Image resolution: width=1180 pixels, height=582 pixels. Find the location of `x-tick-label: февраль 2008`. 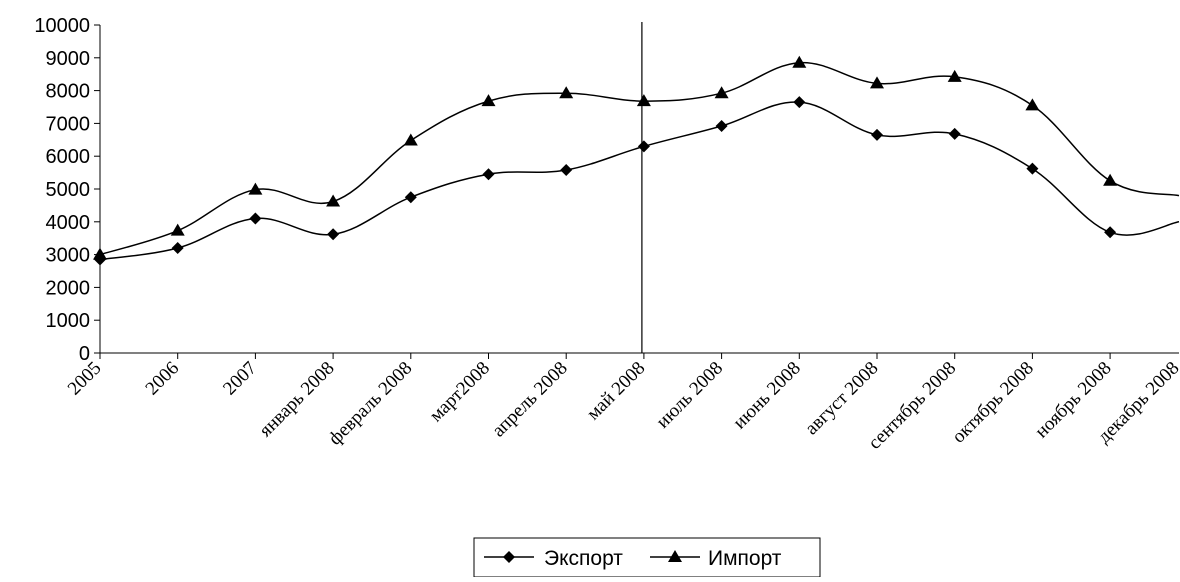

x-tick-label: февраль 2008 is located at coordinates (371, 404).